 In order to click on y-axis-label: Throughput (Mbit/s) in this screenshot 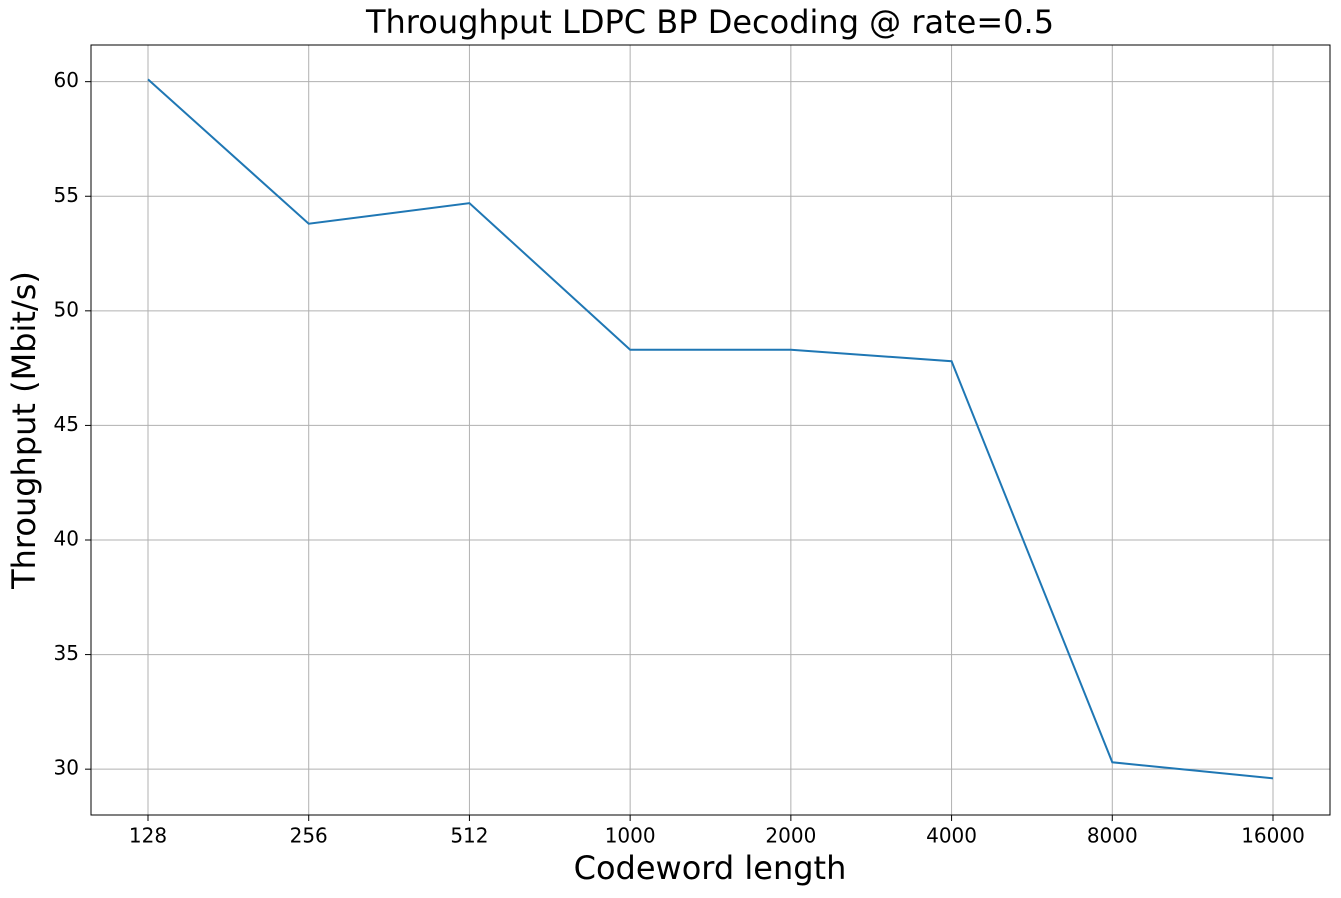, I will do `click(24, 430)`.